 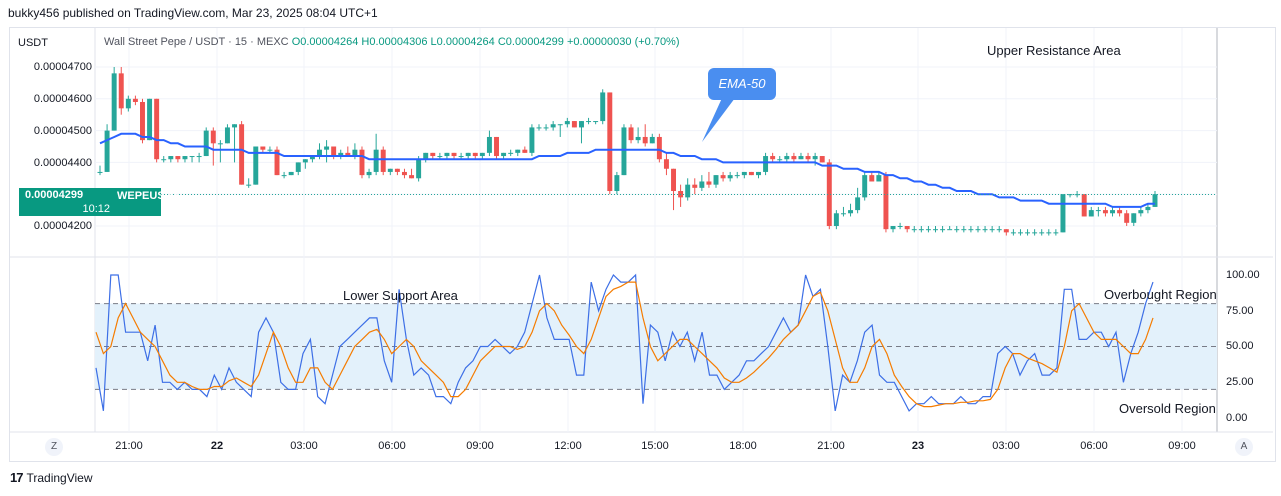 What do you see at coordinates (1167, 408) in the screenshot?
I see `oversold-label: Oversold Region` at bounding box center [1167, 408].